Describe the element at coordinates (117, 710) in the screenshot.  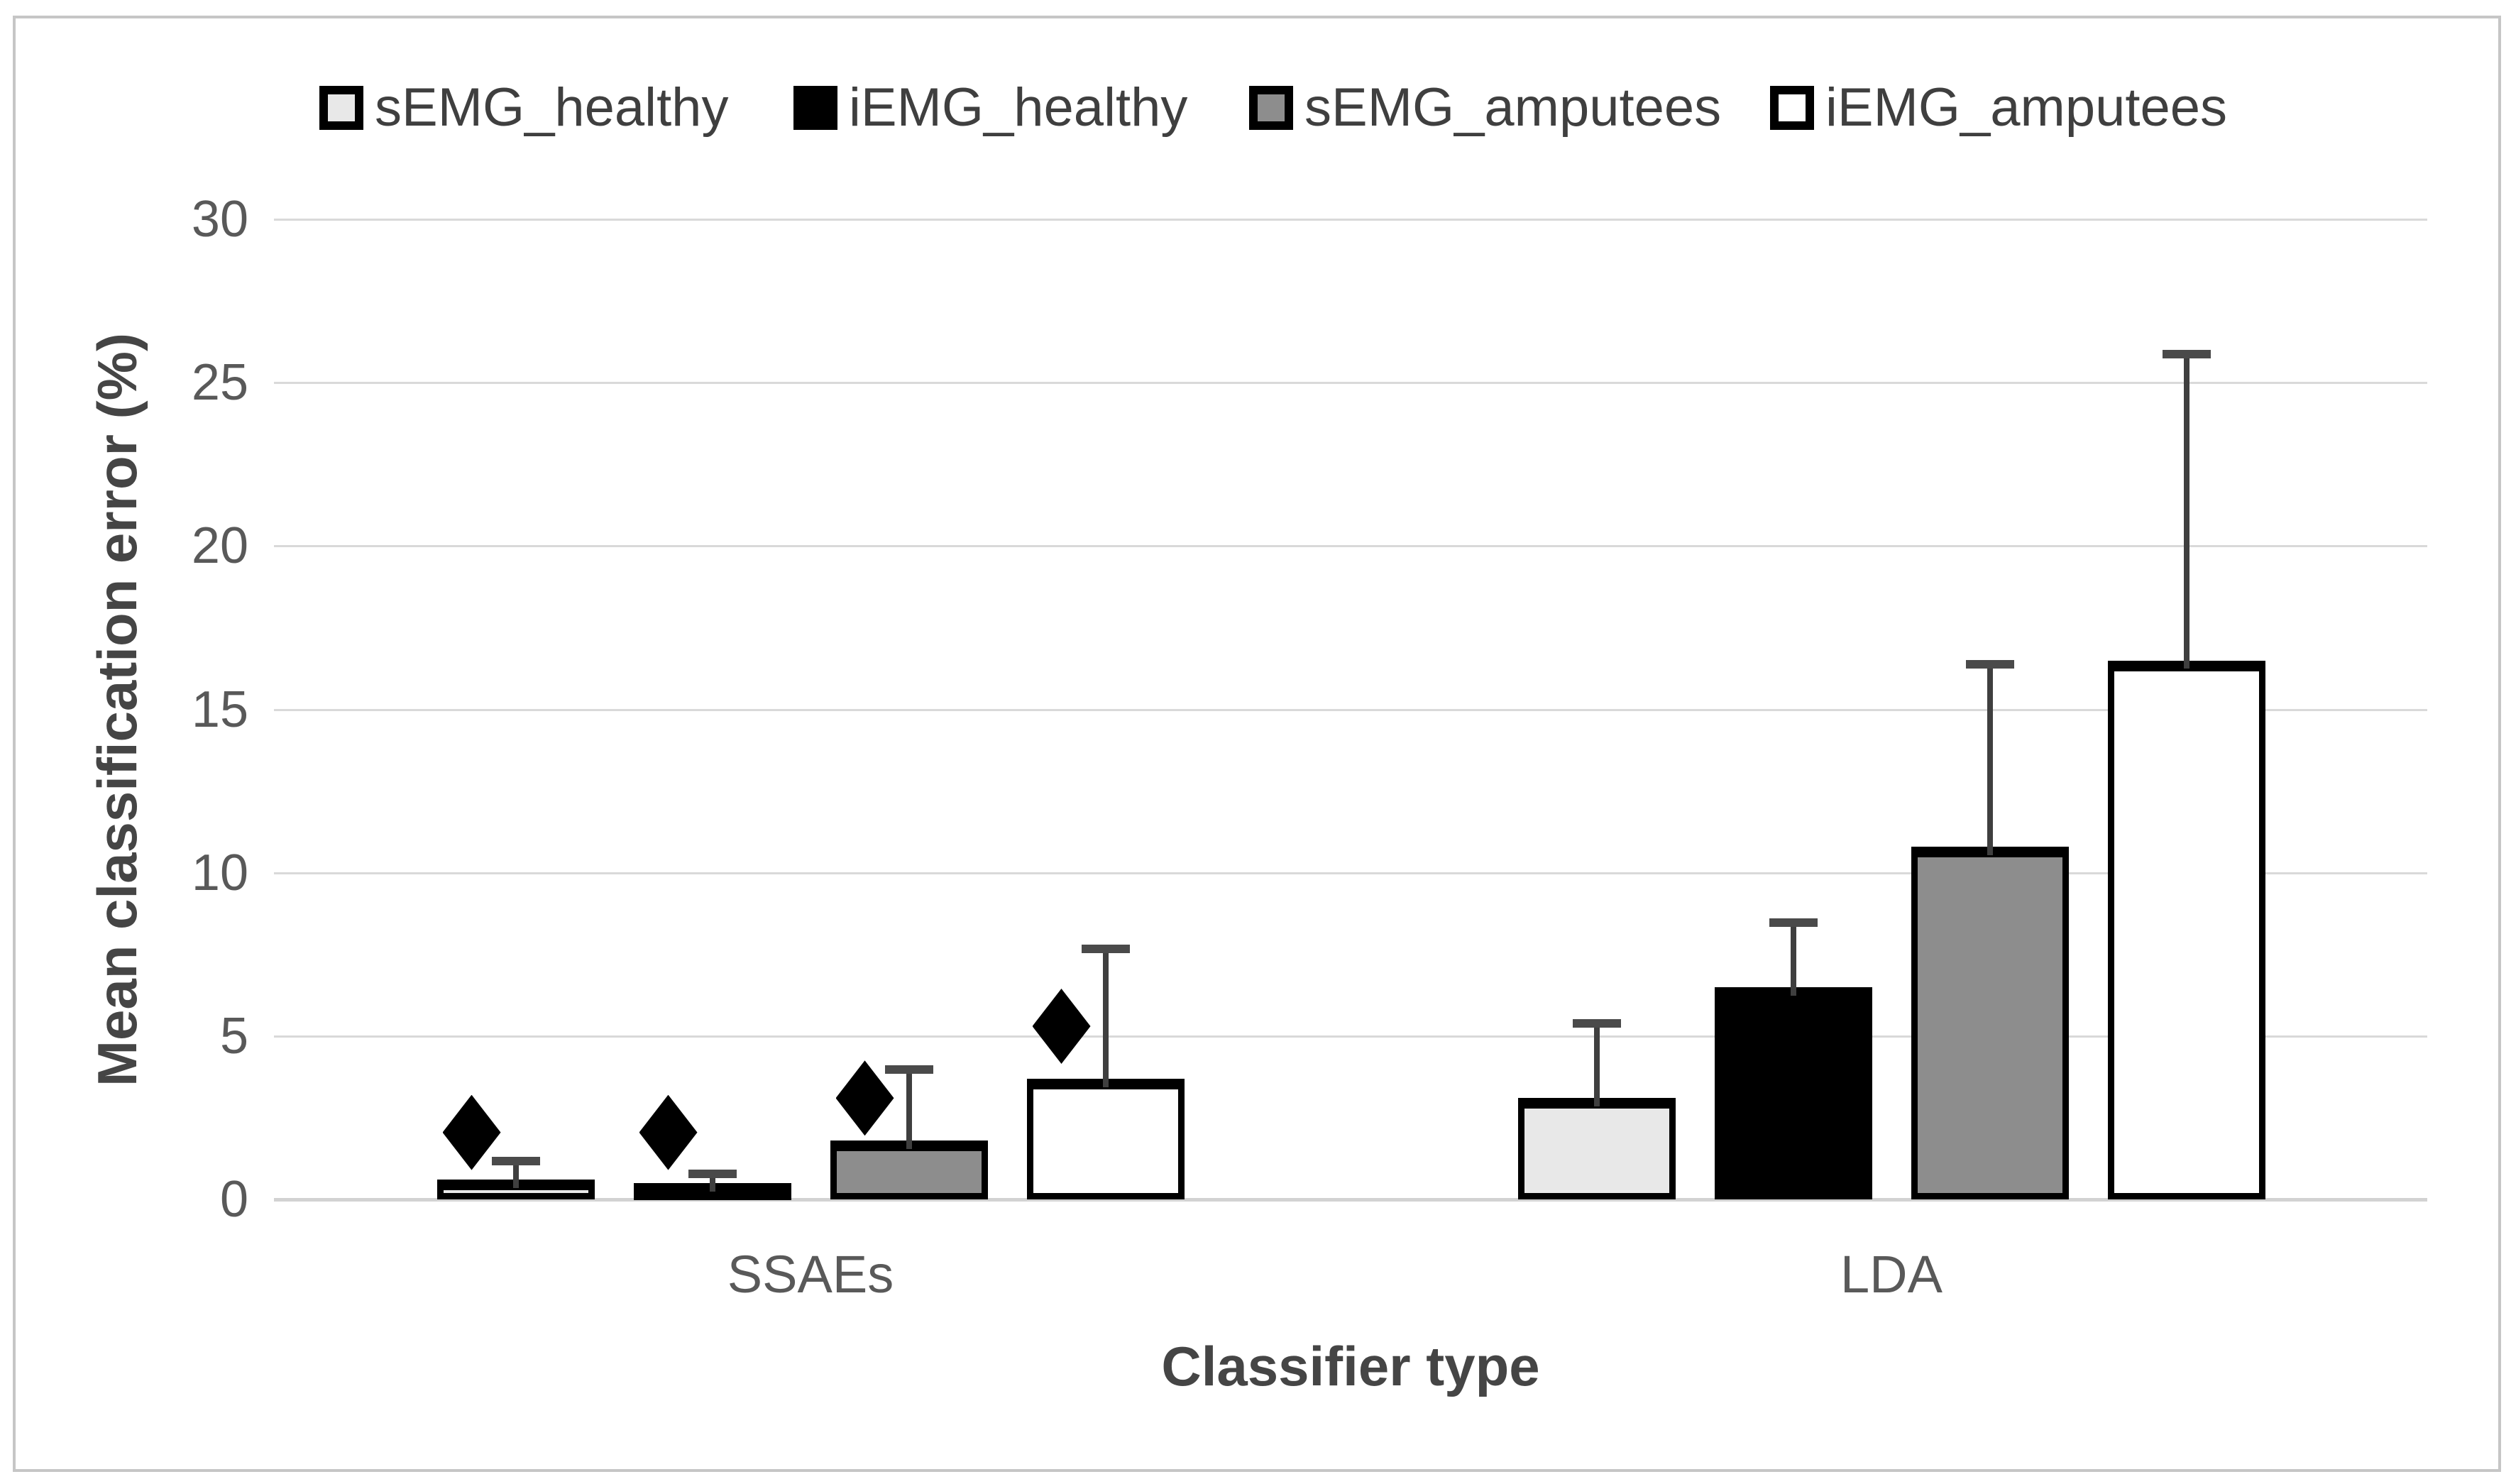
I see `y-axis-title: Mean classification error (%)` at that location.